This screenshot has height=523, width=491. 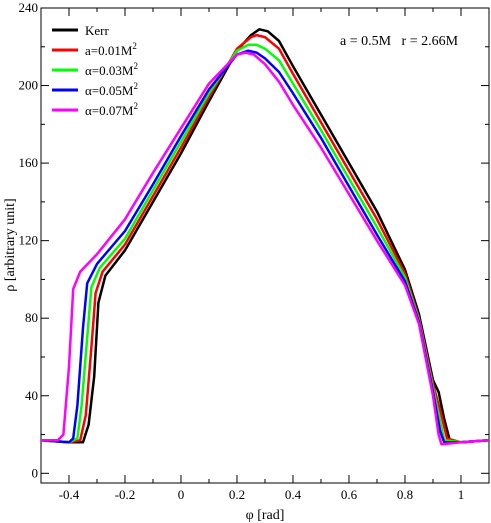 What do you see at coordinates (29, 7) in the screenshot?
I see `y-tick-label: 240` at bounding box center [29, 7].